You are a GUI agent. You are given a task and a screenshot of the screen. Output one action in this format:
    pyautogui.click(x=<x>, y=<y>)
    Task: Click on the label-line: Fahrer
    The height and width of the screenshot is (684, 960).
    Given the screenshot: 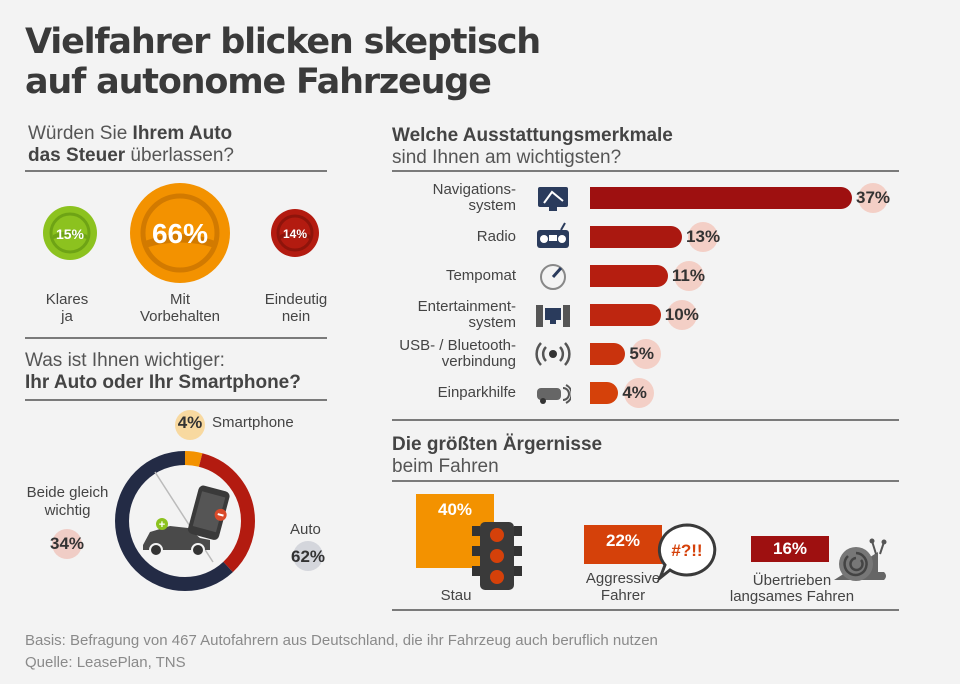 What is the action you would take?
    pyautogui.click(x=623, y=595)
    